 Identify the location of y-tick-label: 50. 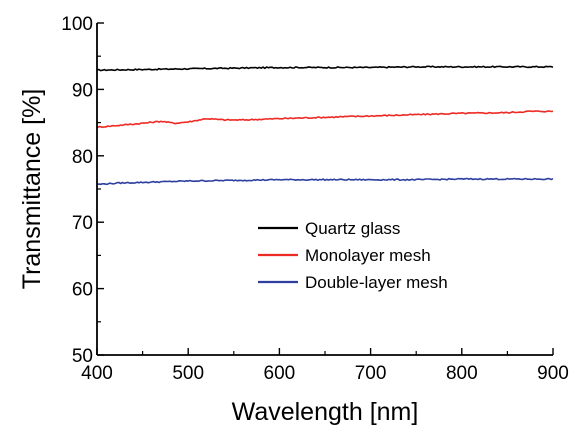
(82, 356).